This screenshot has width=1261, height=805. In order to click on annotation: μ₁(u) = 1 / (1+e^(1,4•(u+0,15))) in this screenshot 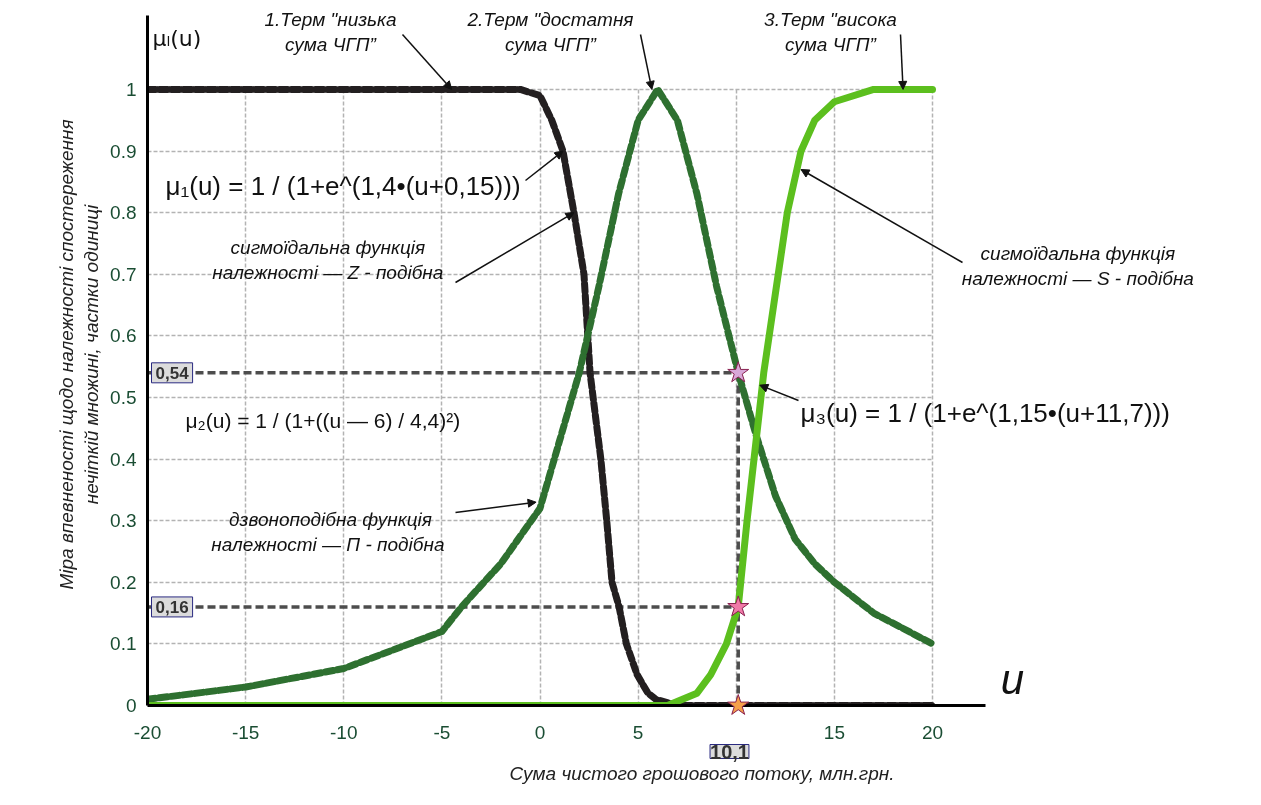, I will do `click(343, 185)`.